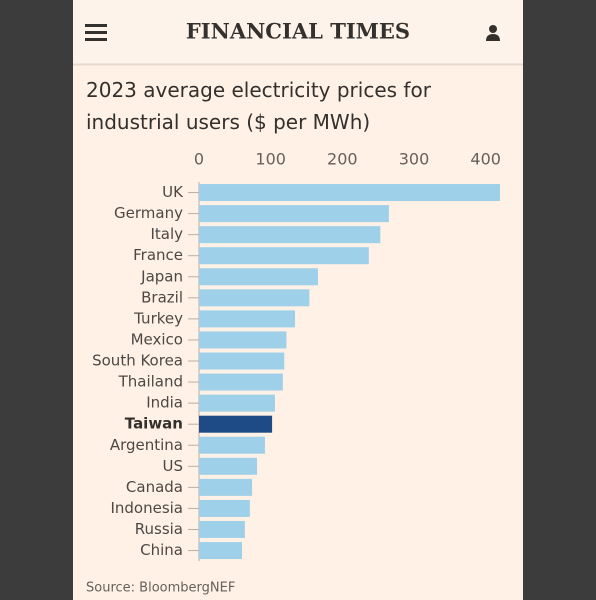 This screenshot has width=596, height=600. I want to click on y-tick-label: South Korea, so click(137, 361).